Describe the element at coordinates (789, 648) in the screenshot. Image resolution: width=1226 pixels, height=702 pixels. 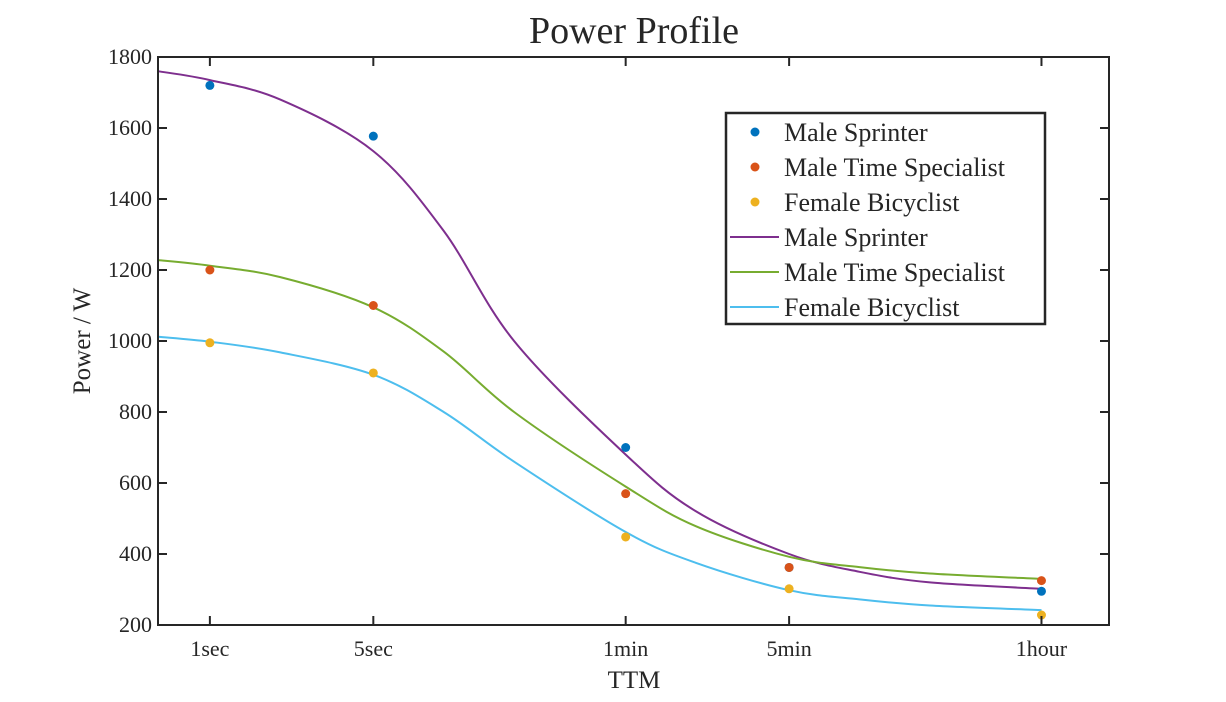
I see `x-tick-label: 5min` at that location.